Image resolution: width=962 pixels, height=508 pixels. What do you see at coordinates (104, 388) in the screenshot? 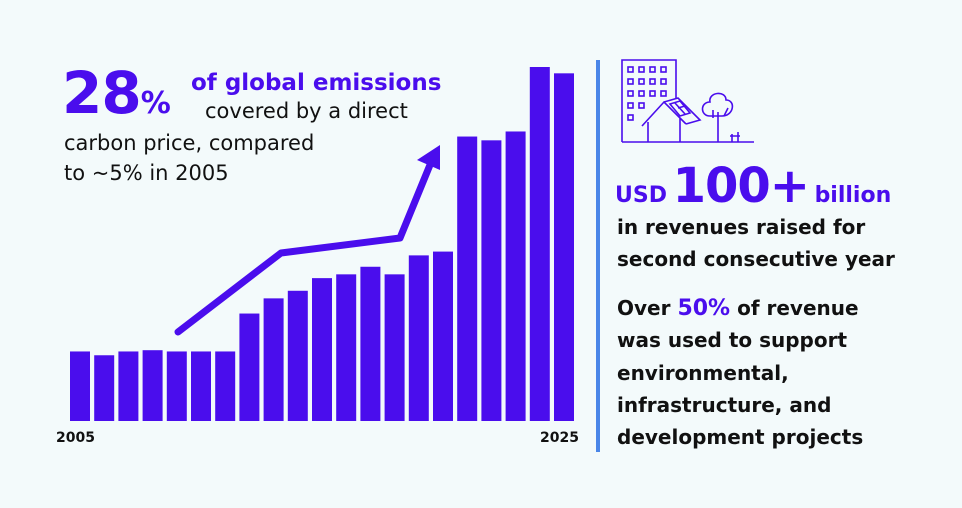
I see `bar-2006` at bounding box center [104, 388].